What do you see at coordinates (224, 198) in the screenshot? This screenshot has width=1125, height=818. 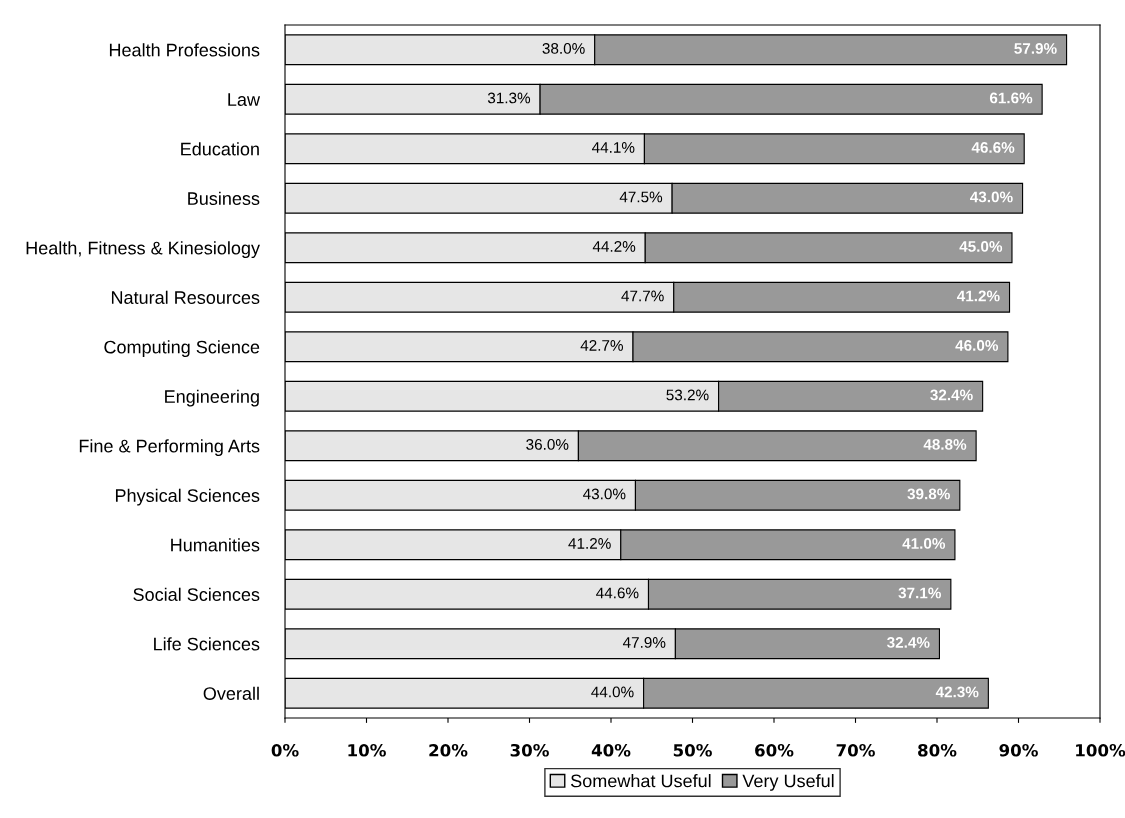 I see `y-tick-label: Business` at bounding box center [224, 198].